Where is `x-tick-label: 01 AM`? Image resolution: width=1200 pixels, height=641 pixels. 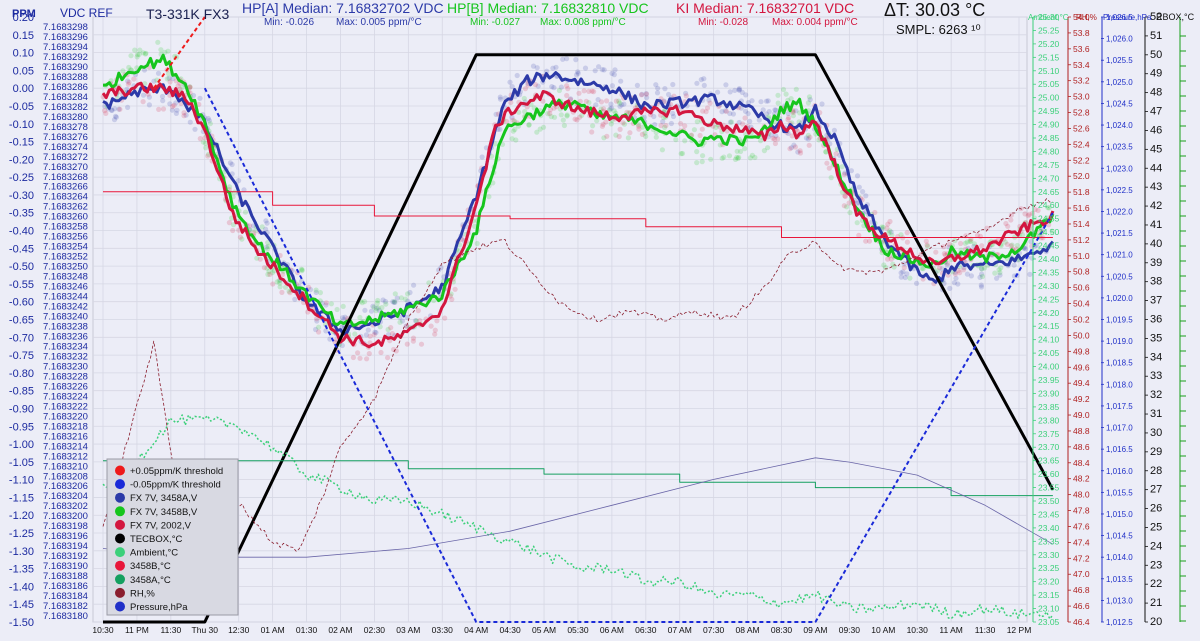 x-tick-label: 01 AM is located at coordinates (273, 630).